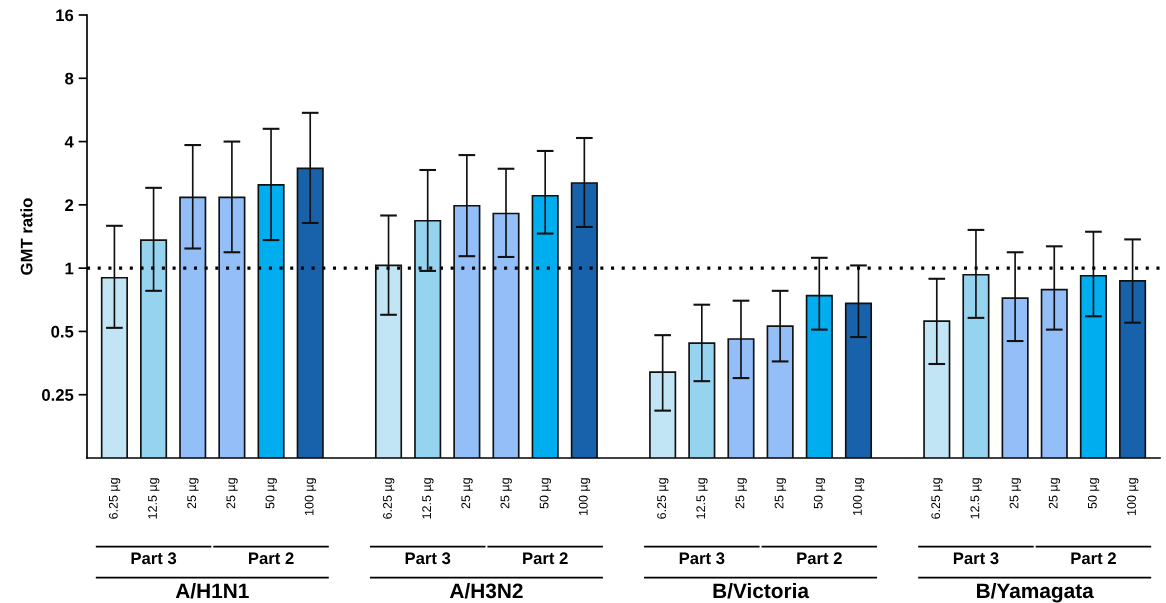 Image resolution: width=1166 pixels, height=603 pixels. Describe the element at coordinates (26, 236) in the screenshot. I see `y-axis-title: GMT ratio` at that location.